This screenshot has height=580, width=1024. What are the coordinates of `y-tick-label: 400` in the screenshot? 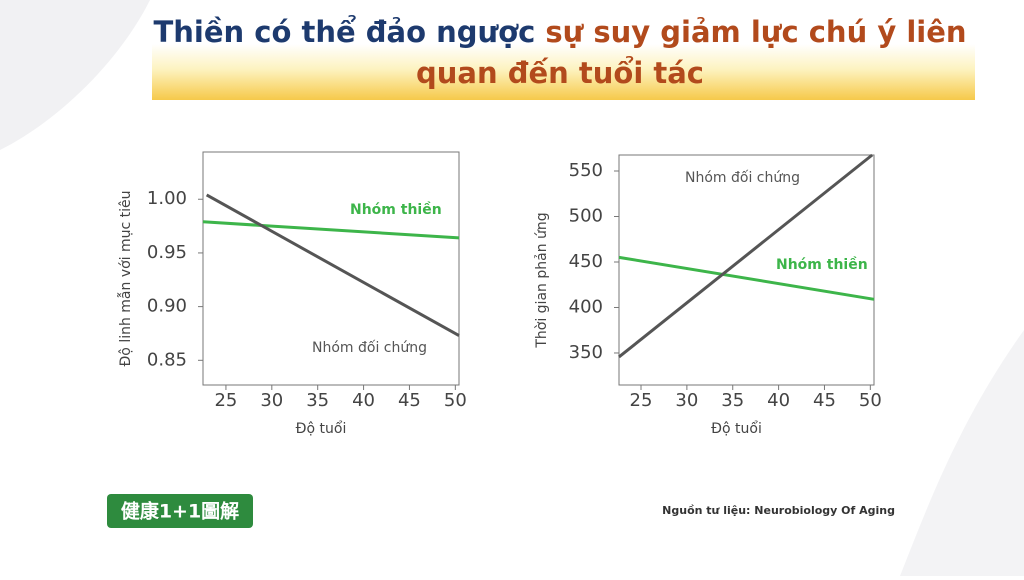 It's located at (586, 306).